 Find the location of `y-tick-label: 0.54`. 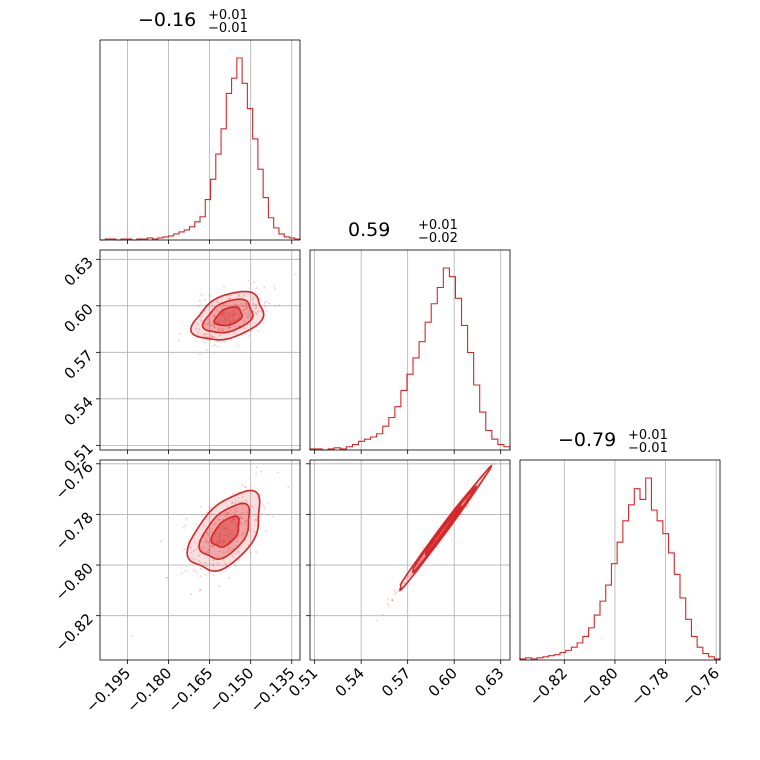

y-tick-label: 0.54 is located at coordinates (78, 411).